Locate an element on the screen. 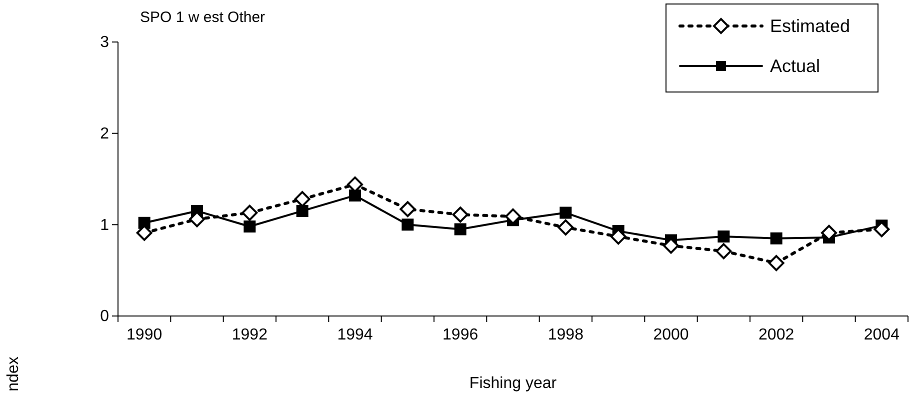 The image size is (913, 406). y-tick-label: 0 is located at coordinates (105, 317).